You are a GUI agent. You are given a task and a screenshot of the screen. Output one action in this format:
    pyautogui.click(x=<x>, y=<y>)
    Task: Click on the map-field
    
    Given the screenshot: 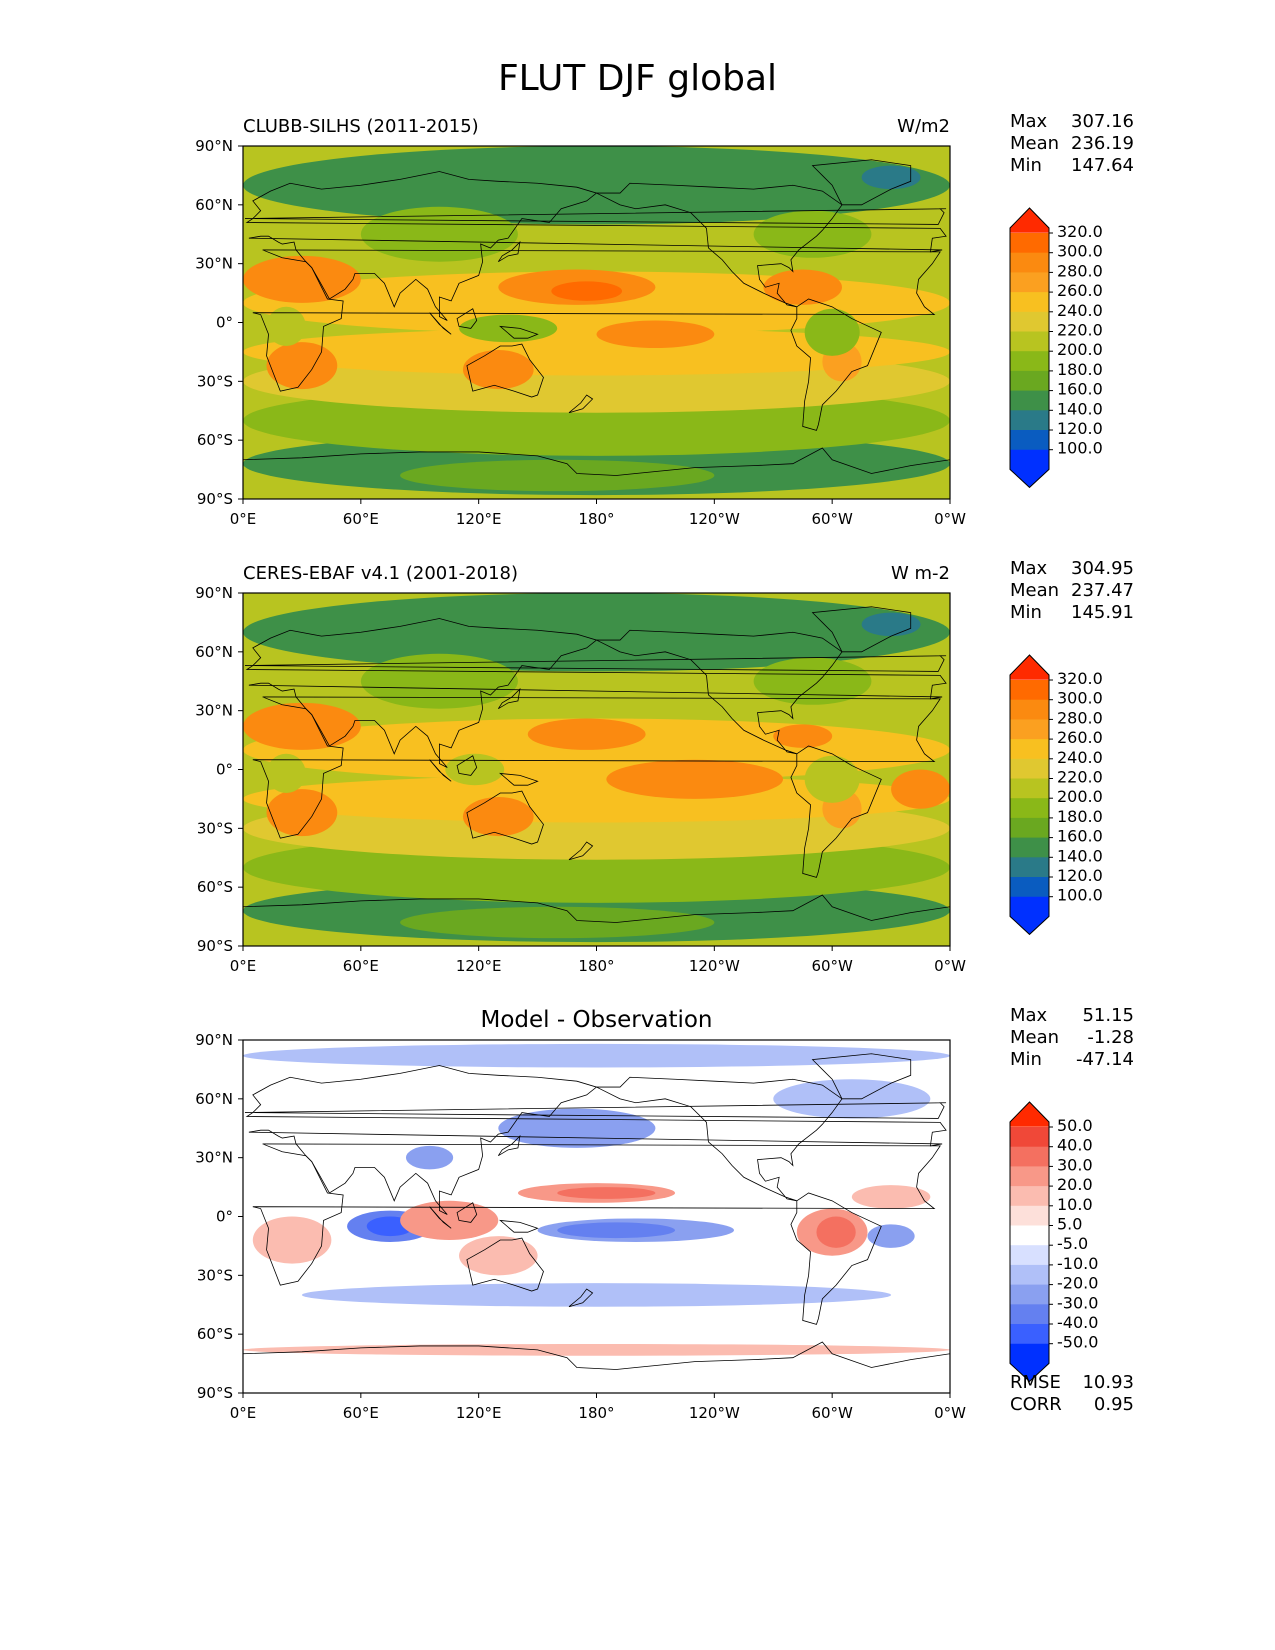 What is the action you would take?
    pyautogui.click(x=596, y=769)
    